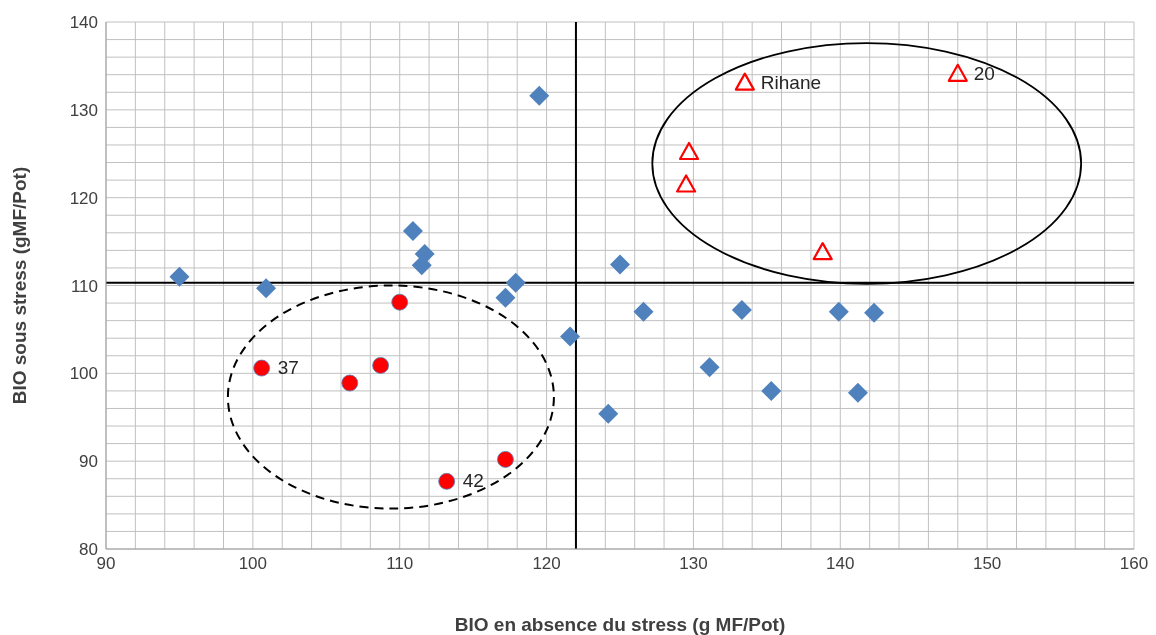 This screenshot has height=635, width=1156. Describe the element at coordinates (83, 110) in the screenshot. I see `y-tick-label: 130` at that location.